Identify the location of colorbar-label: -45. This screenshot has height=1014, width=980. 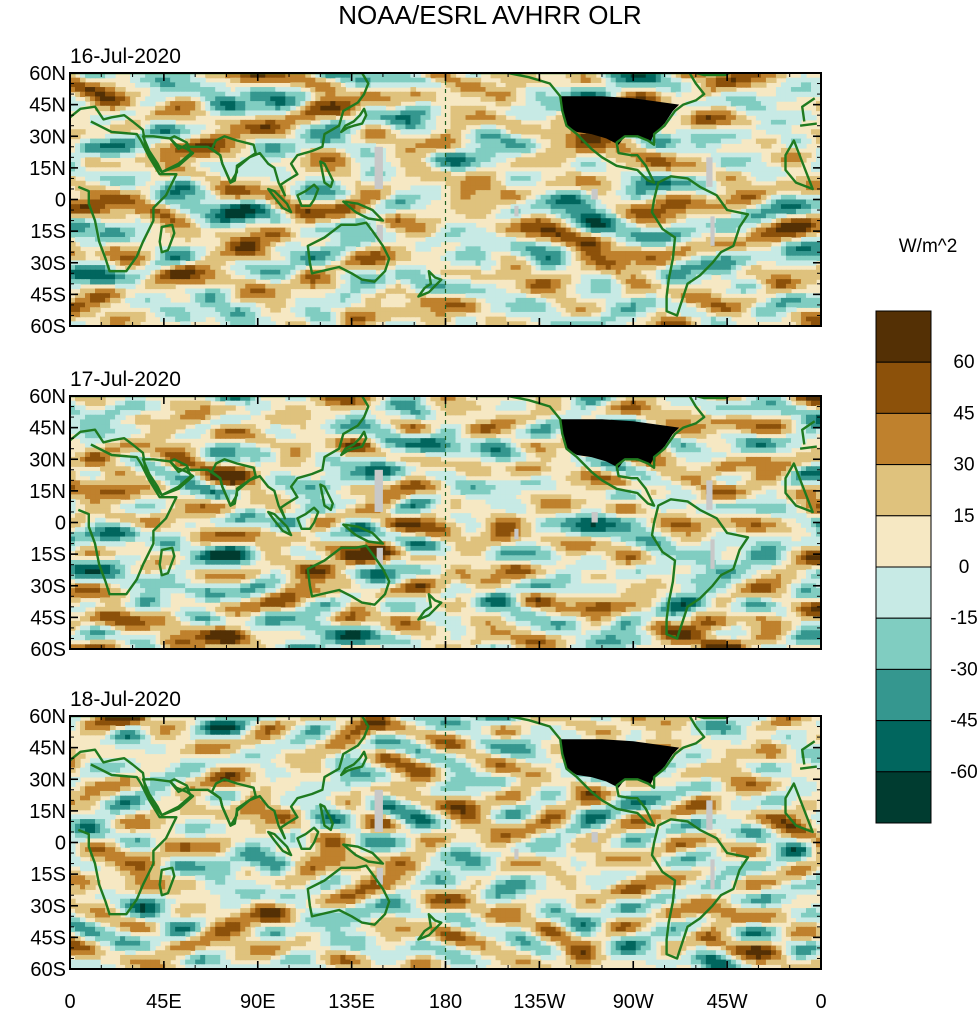
(963, 721).